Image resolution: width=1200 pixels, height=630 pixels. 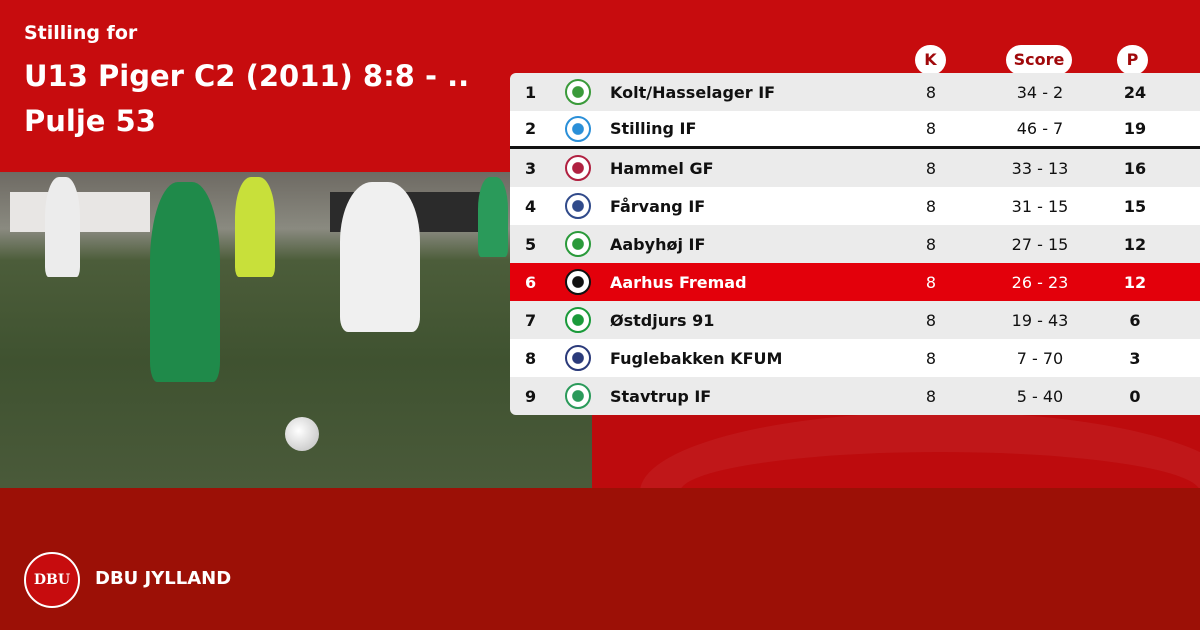 What do you see at coordinates (247, 98) in the screenshot?
I see `page-title: U13 Piger C2 (2011) 8:8 - .. Pulje 53` at bounding box center [247, 98].